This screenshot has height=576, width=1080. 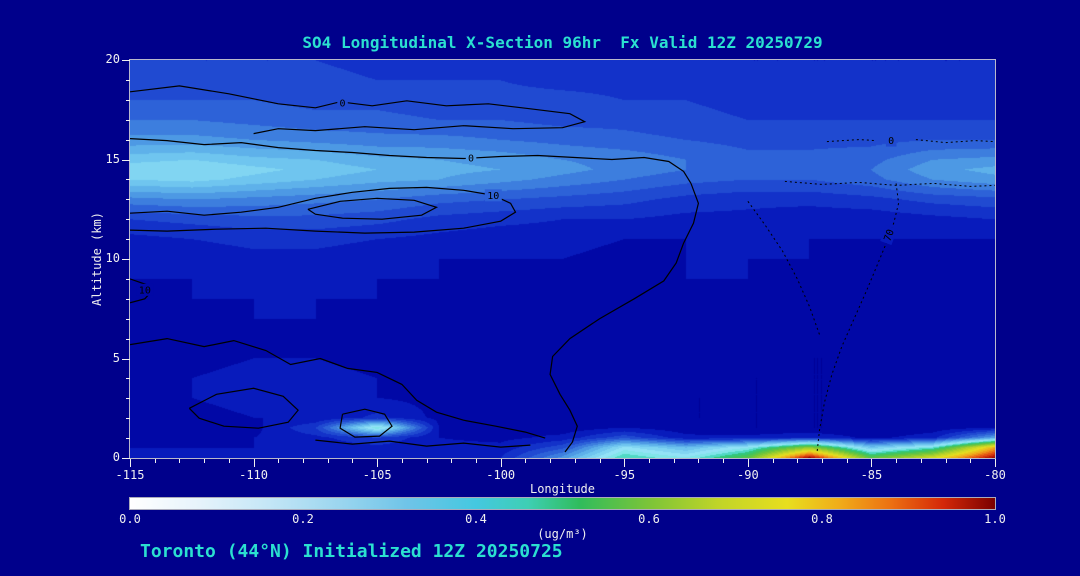 I want to click on colorbar, so click(x=562, y=503).